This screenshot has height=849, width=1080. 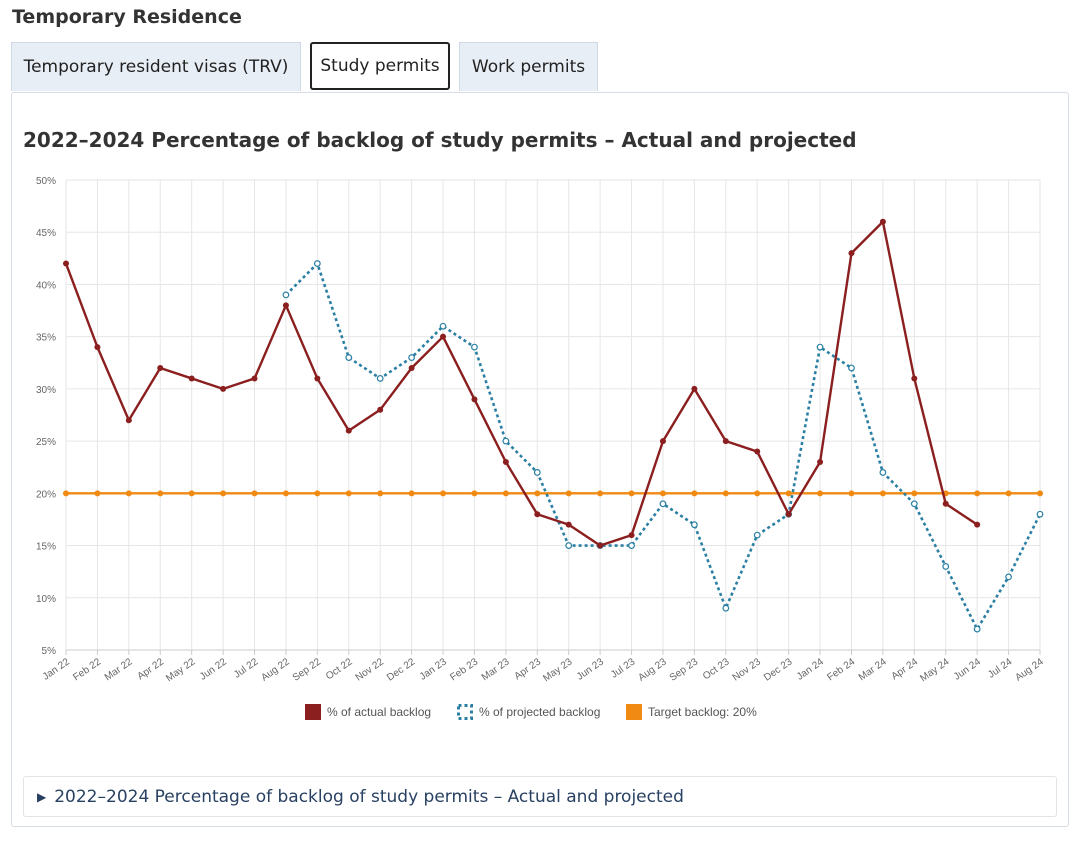 I want to click on x-tick-label: Feb 23, so click(x=464, y=669).